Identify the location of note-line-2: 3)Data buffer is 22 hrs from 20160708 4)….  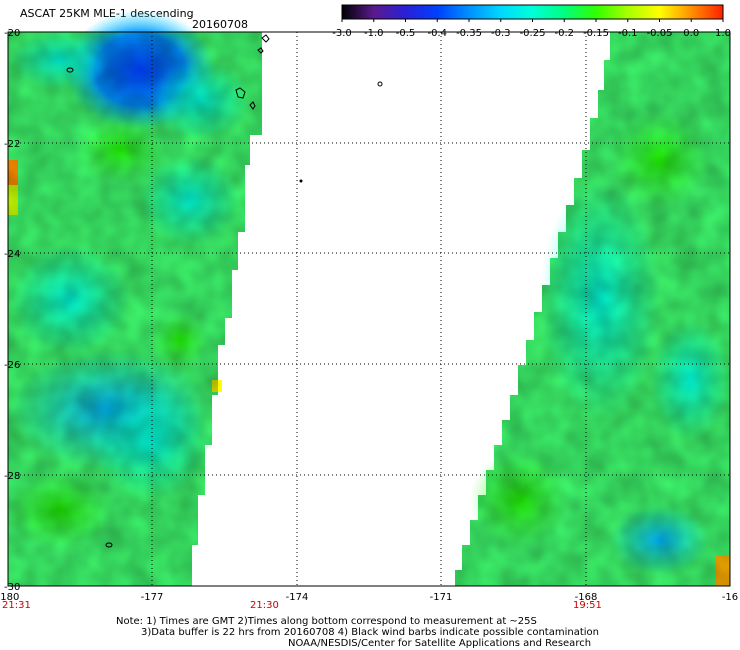
(370, 632).